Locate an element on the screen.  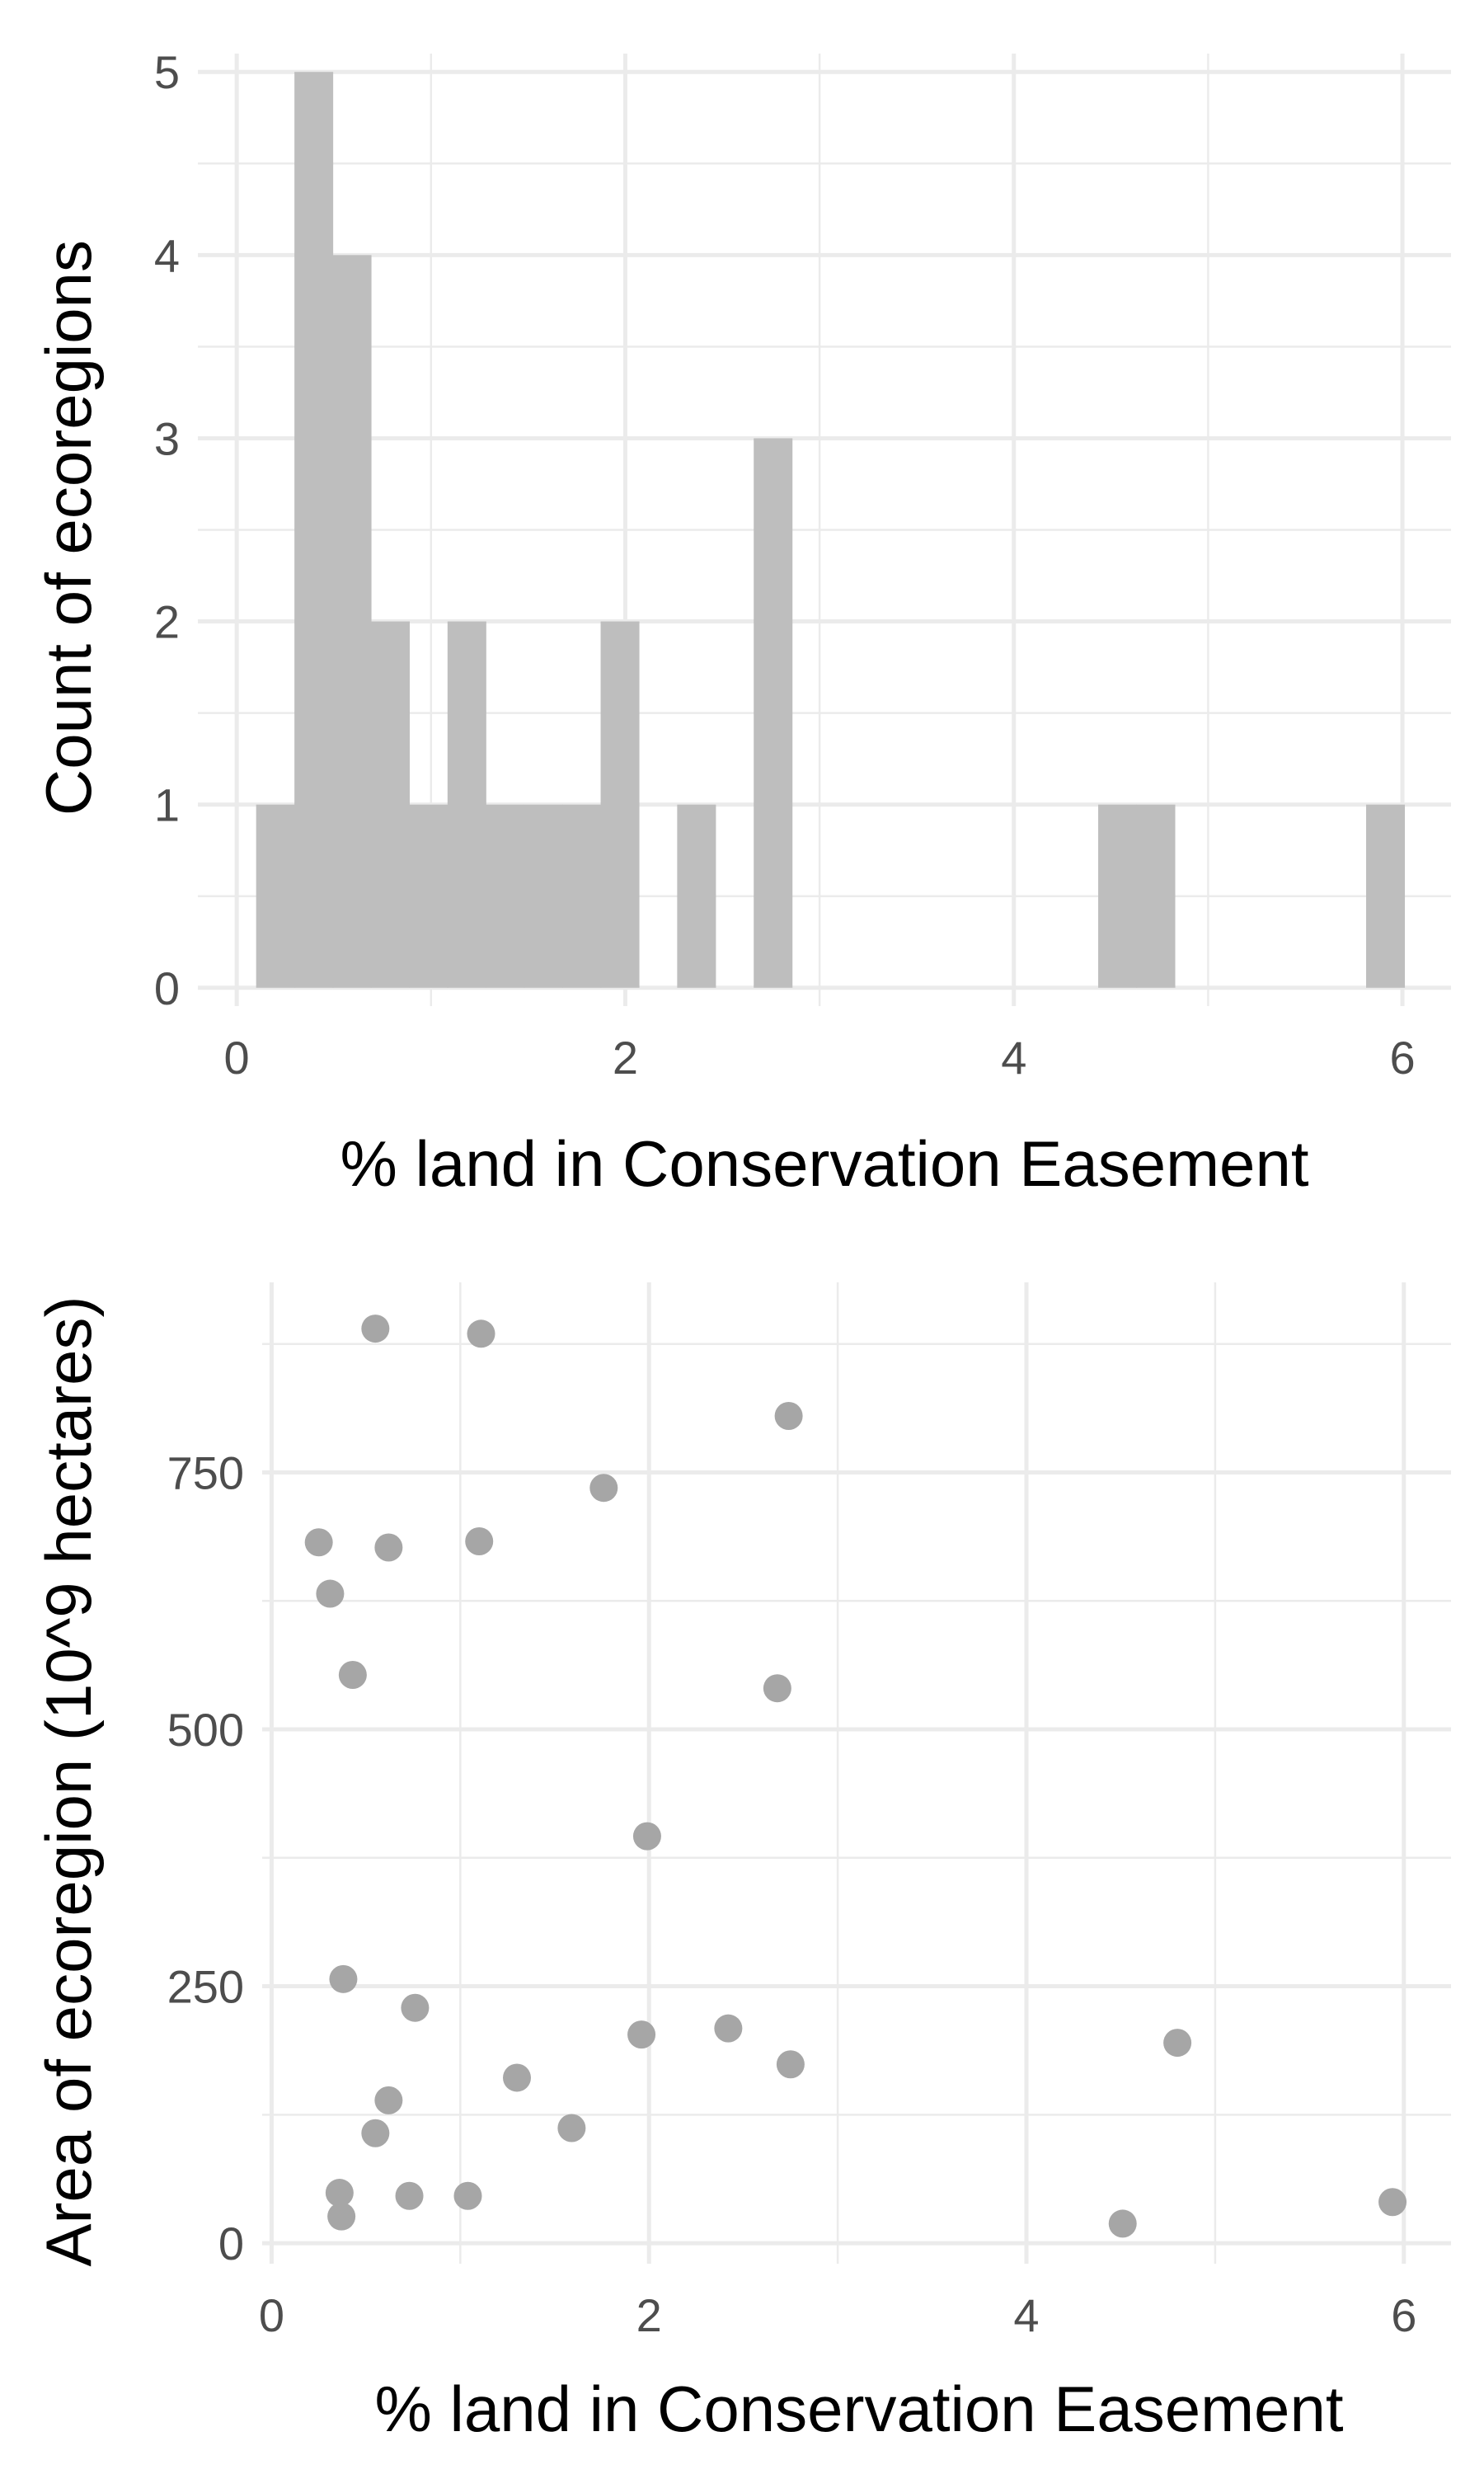
y-tick-label: 3 is located at coordinates (167, 438).